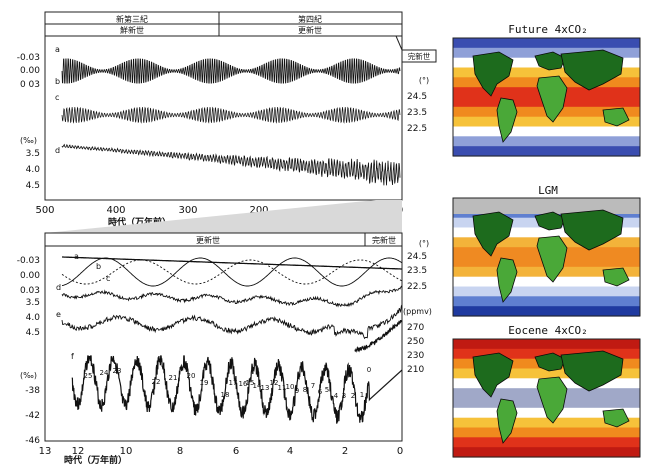 The width and height of the screenshot is (648, 464). I want to click on curve-f-line, so click(237, 389).